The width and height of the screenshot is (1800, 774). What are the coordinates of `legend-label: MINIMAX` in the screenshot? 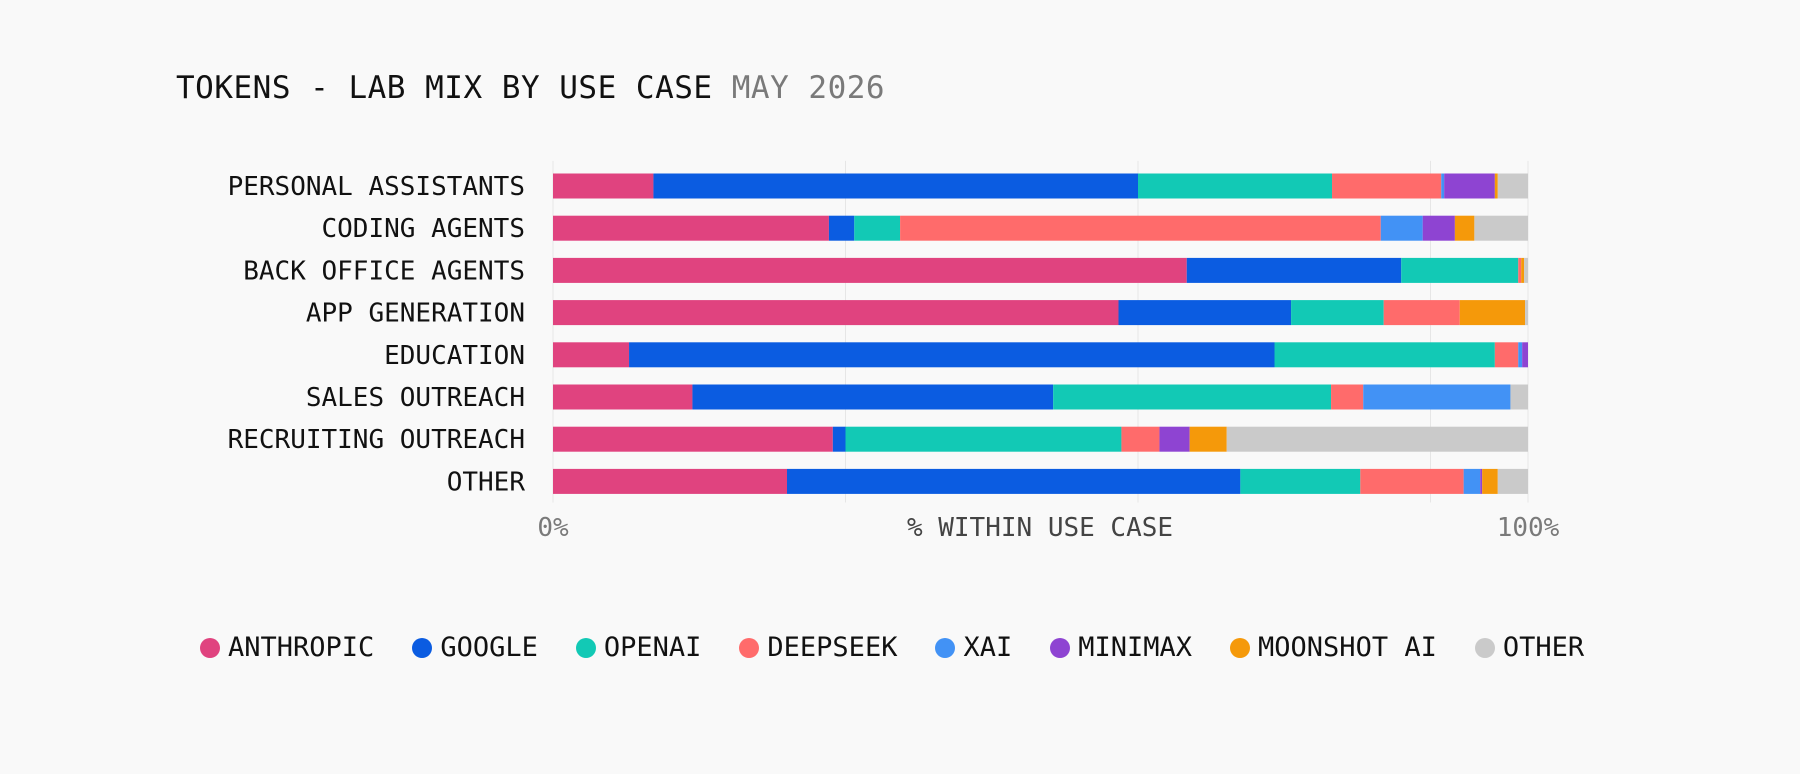 It's located at (1135, 647).